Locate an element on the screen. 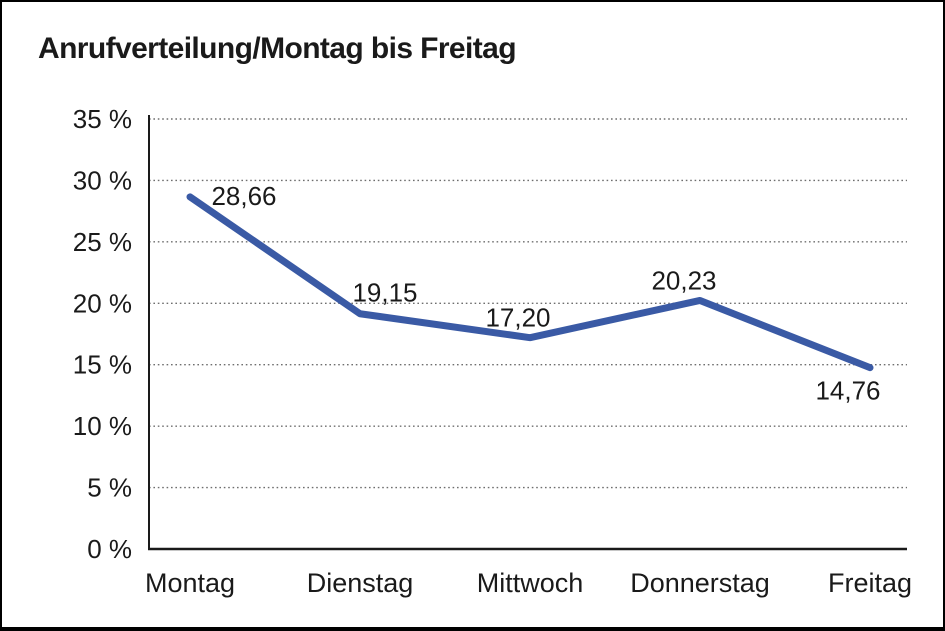 This screenshot has width=945, height=631. data-point-label: 28,66 is located at coordinates (243, 196).